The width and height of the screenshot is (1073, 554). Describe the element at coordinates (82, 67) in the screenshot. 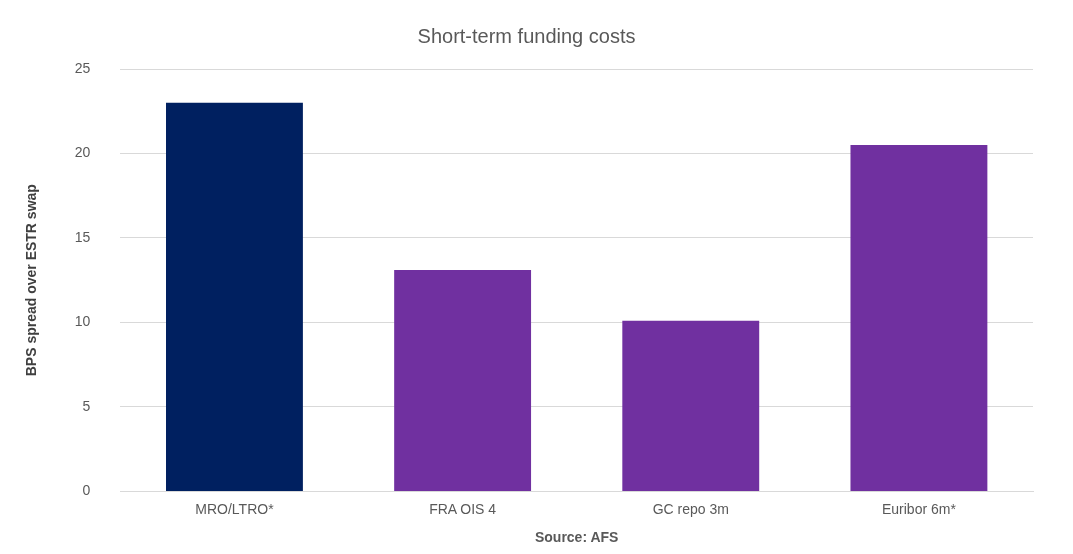

I see `y-tick-label: 25` at that location.